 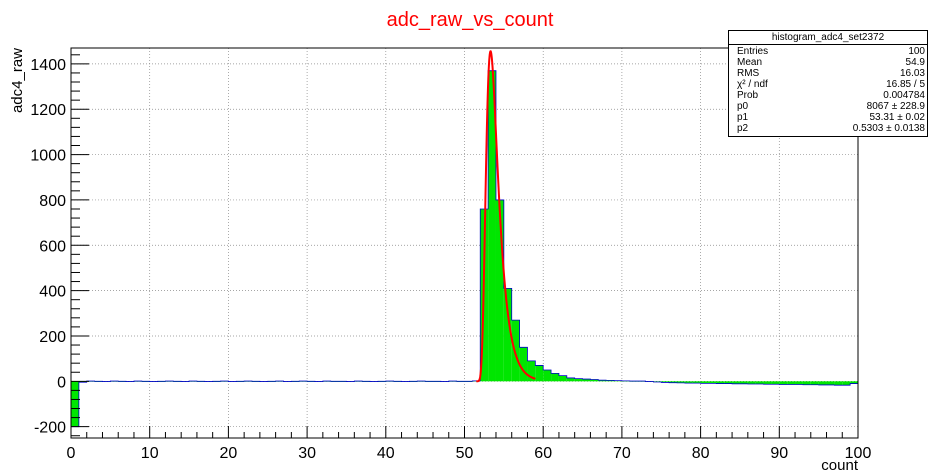 What do you see at coordinates (912, 73) in the screenshot?
I see `stats-value: 16.03` at bounding box center [912, 73].